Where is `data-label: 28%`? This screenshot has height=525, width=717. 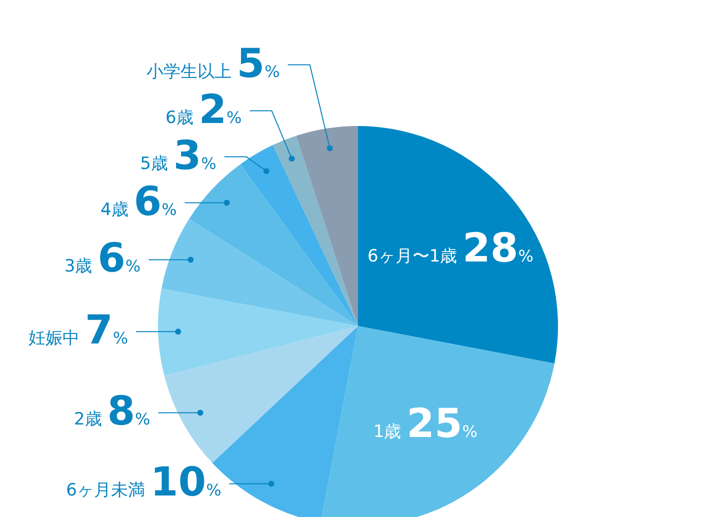 data-label: 28% is located at coordinates (498, 249).